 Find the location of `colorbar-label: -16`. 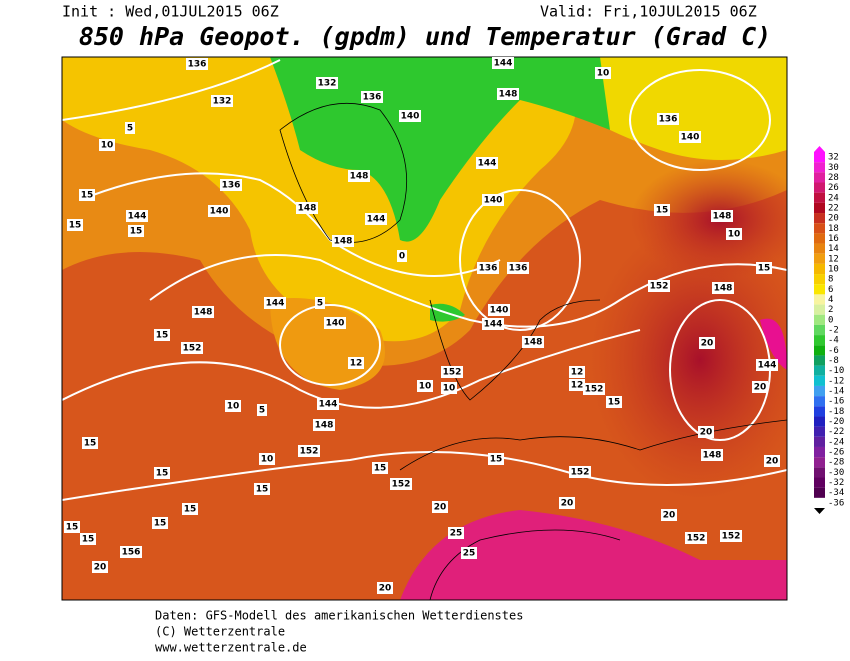

colorbar-label: -16 is located at coordinates (836, 402).